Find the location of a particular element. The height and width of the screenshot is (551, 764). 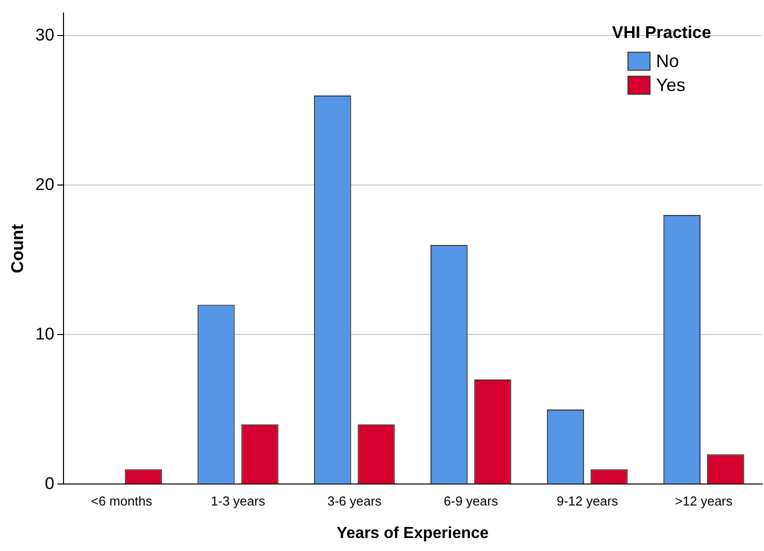

x-axis-title: Years of Experience is located at coordinates (412, 533).